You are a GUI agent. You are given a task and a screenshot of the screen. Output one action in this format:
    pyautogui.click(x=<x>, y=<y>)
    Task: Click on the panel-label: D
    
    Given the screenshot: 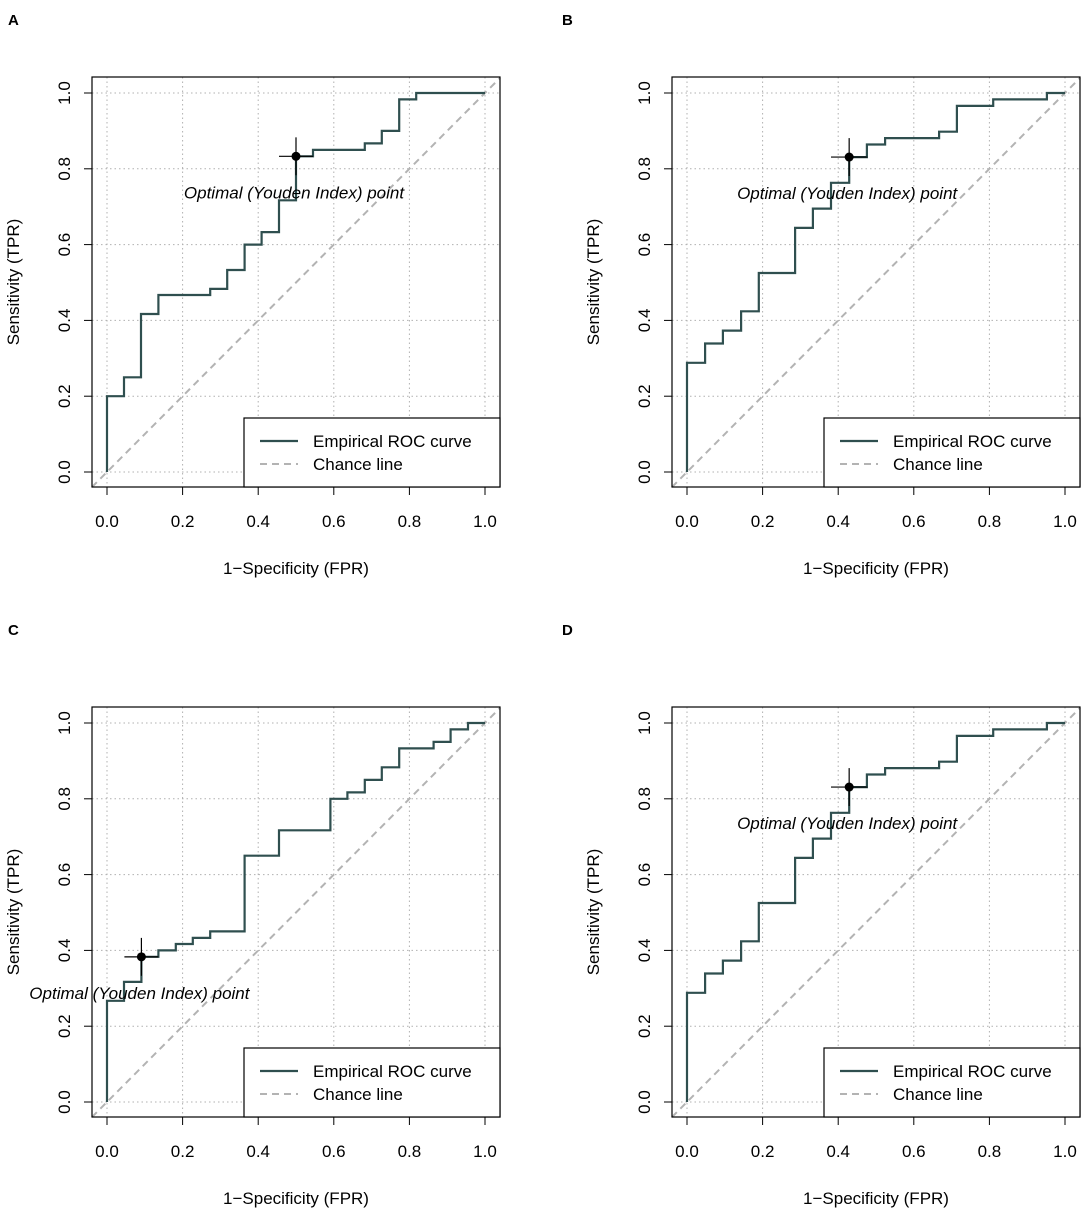 What is the action you would take?
    pyautogui.click(x=567, y=630)
    